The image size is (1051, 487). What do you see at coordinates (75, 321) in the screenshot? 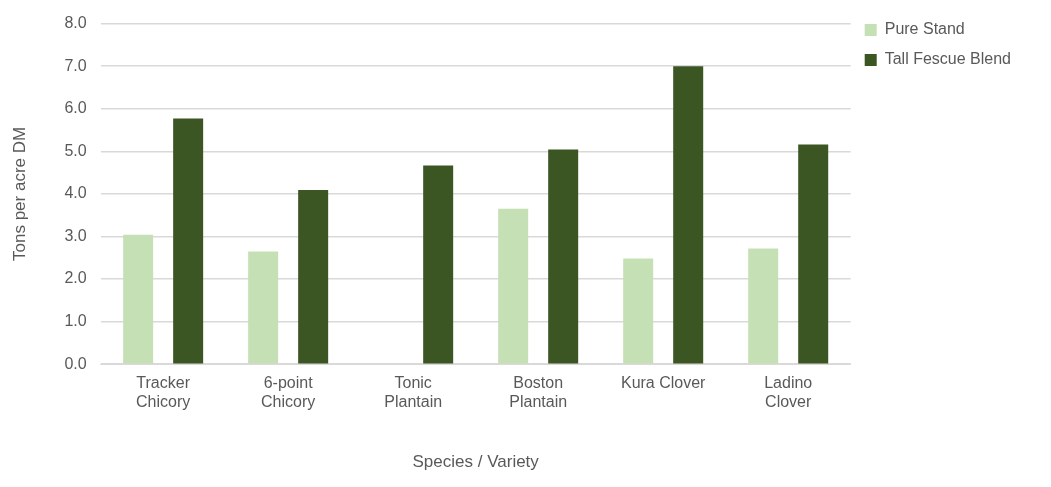
I see `y-tick-label: 1.0` at bounding box center [75, 321].